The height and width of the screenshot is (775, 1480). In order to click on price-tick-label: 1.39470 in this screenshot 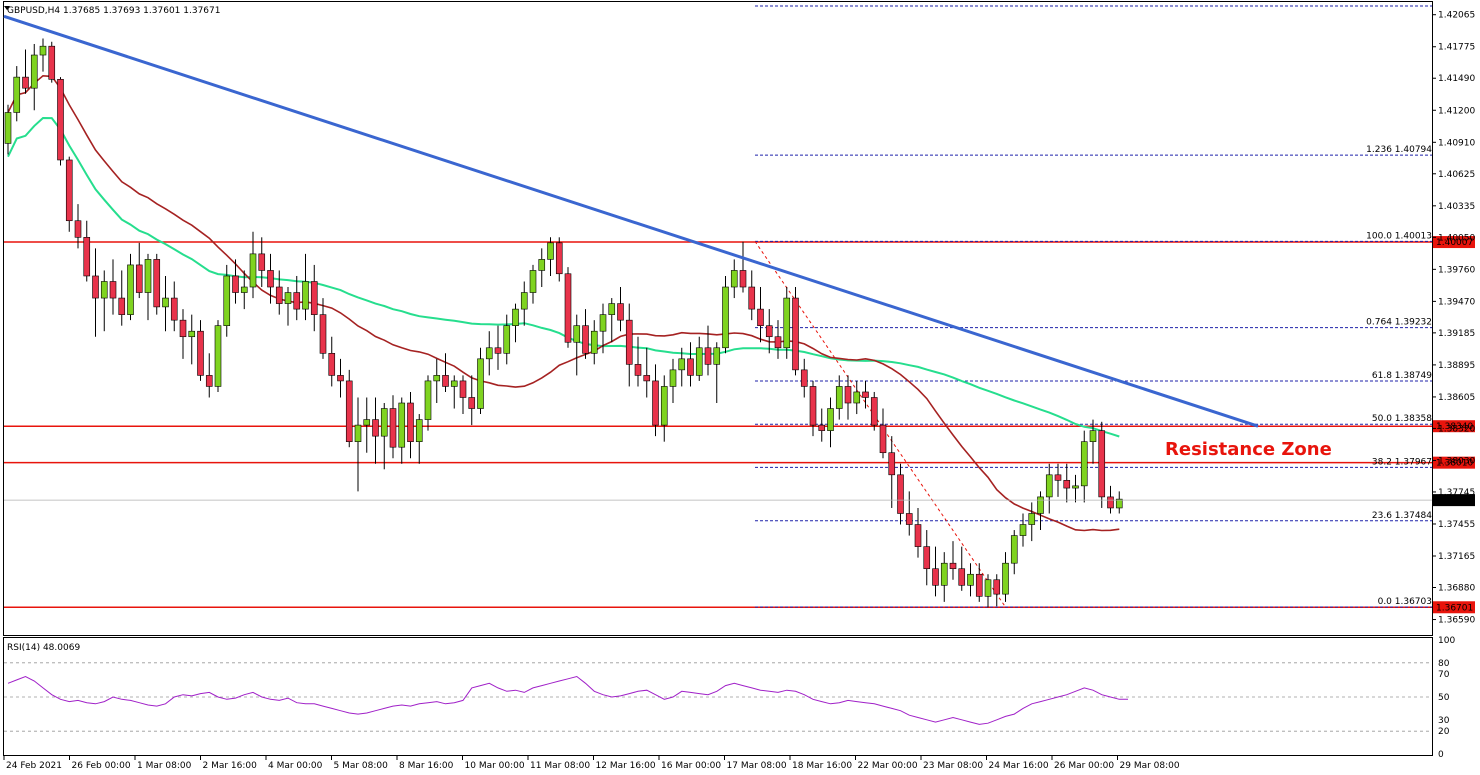, I will do `click(1456, 302)`.